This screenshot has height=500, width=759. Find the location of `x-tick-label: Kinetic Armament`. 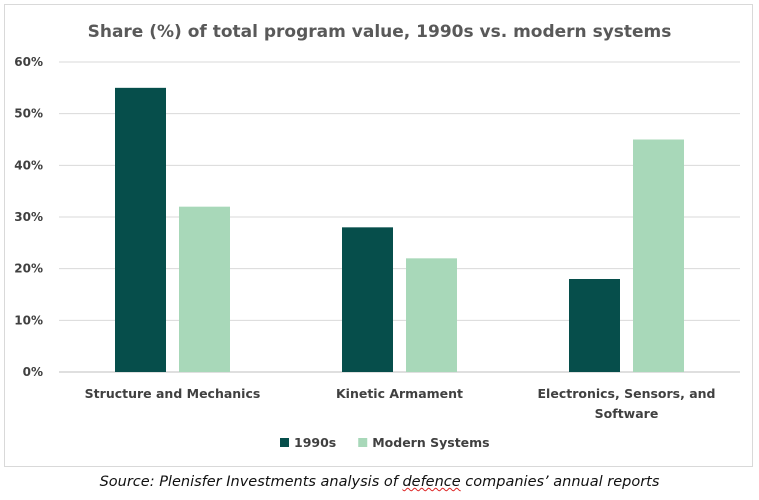

x-tick-label: Kinetic Armament is located at coordinates (399, 393).